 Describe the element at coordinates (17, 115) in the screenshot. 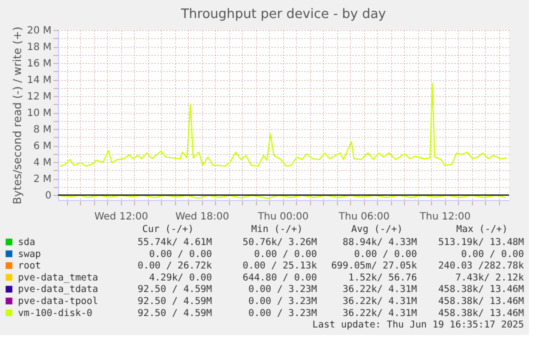

I see `y-axis-title: Bytes/second read (-) / write (+)` at that location.